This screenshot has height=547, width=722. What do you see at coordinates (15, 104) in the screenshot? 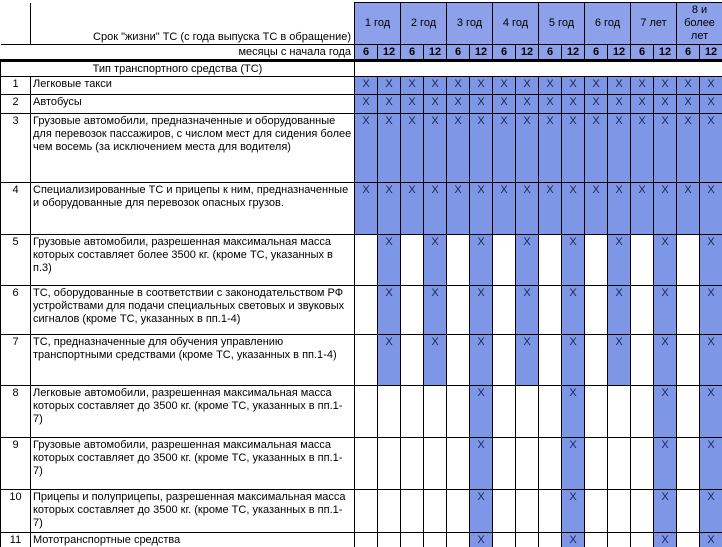
I see `row-number: 2` at bounding box center [15, 104].